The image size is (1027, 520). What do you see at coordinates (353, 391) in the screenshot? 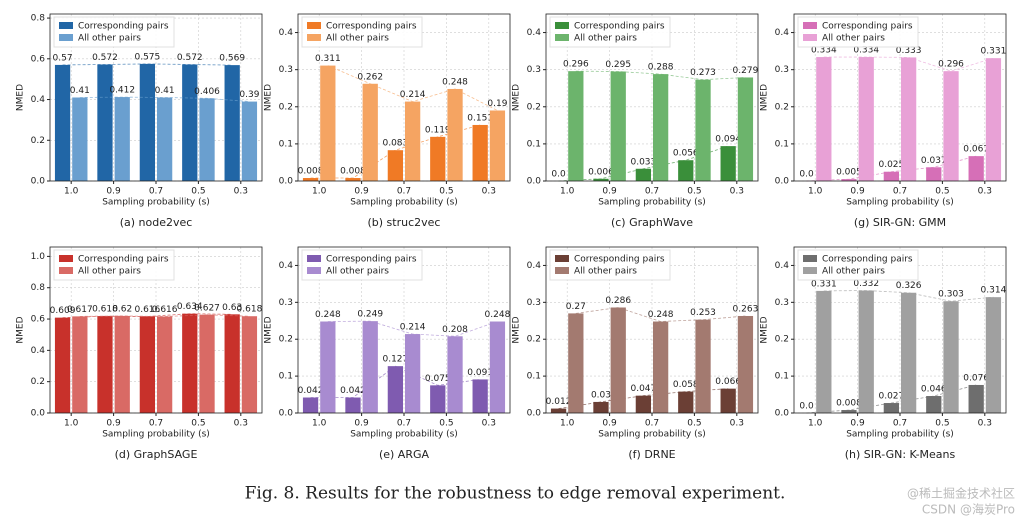
I see `value-label: 0.042` at bounding box center [353, 391].